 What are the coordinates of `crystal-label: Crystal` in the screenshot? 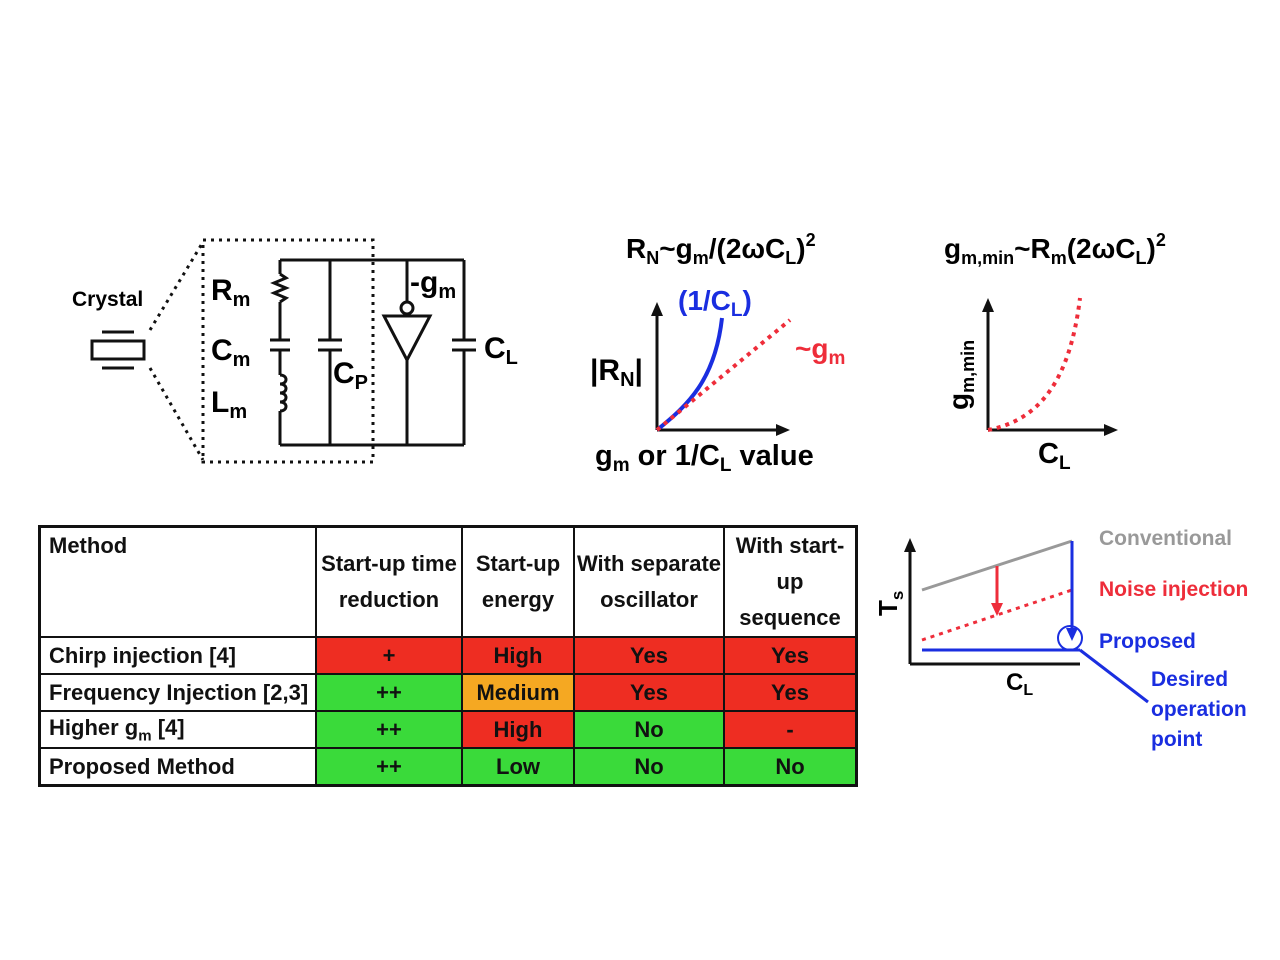 It's located at (107, 299).